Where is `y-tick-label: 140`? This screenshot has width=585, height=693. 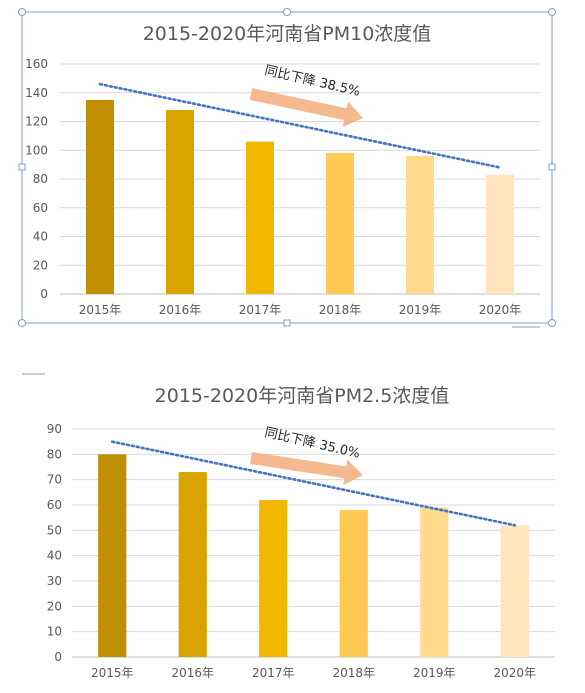 y-tick-label: 140 is located at coordinates (36, 93).